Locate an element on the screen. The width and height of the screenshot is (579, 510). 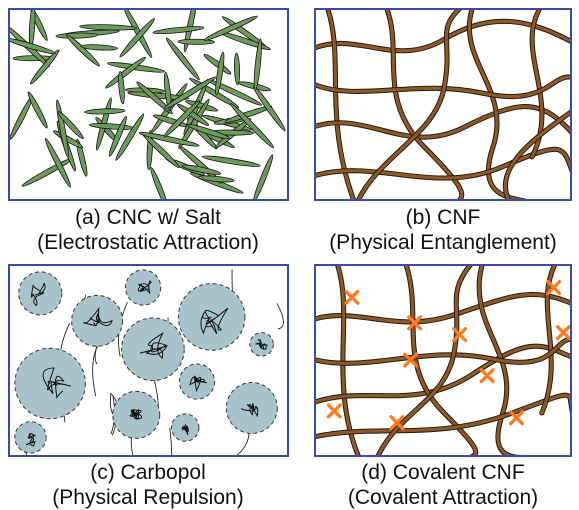
caption-d-subtitle: (Covalent Attraction) is located at coordinates (443, 497).